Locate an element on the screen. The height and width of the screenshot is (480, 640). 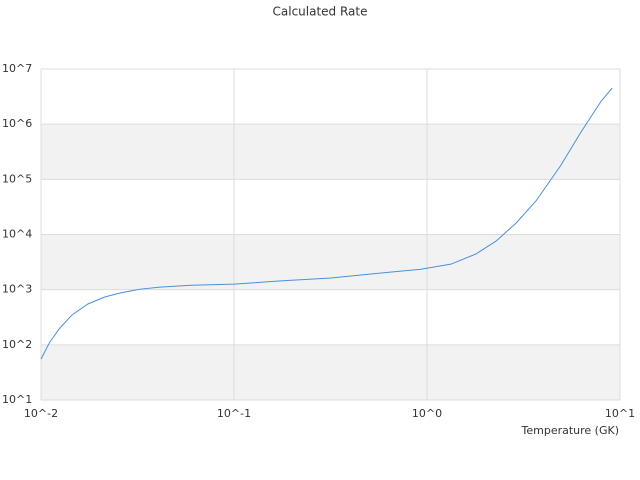
y-tick-label: 10^6 is located at coordinates (17, 123).